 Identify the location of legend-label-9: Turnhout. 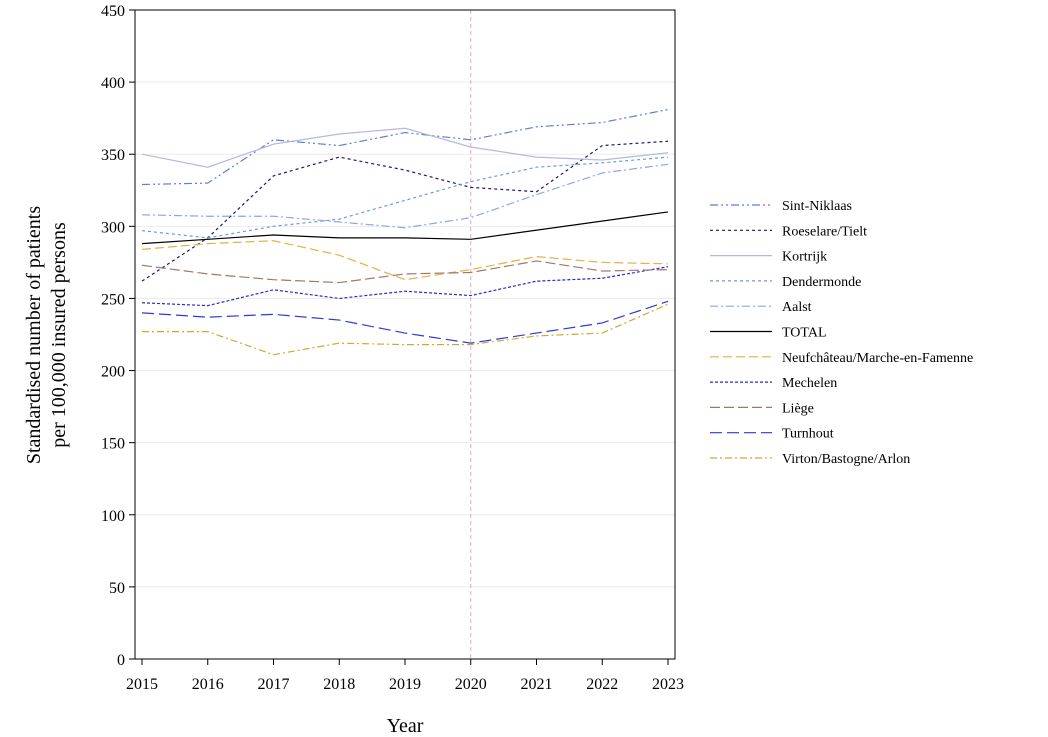
(808, 434).